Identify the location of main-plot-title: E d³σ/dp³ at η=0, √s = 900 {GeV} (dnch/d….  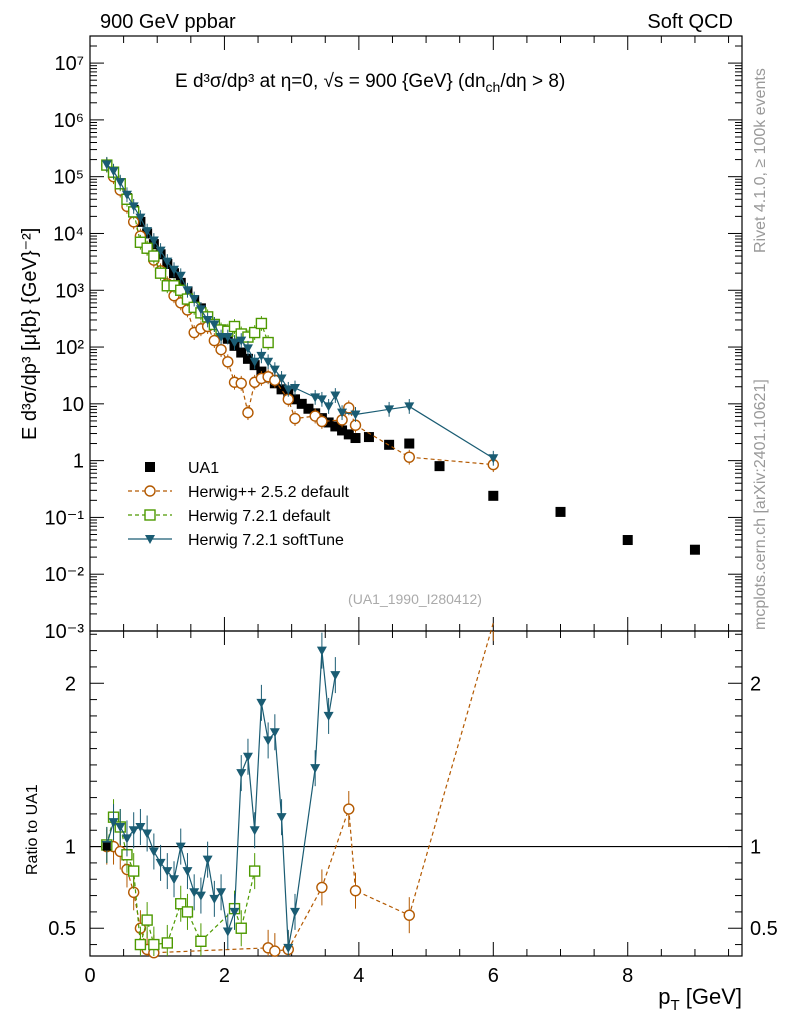
(370, 83).